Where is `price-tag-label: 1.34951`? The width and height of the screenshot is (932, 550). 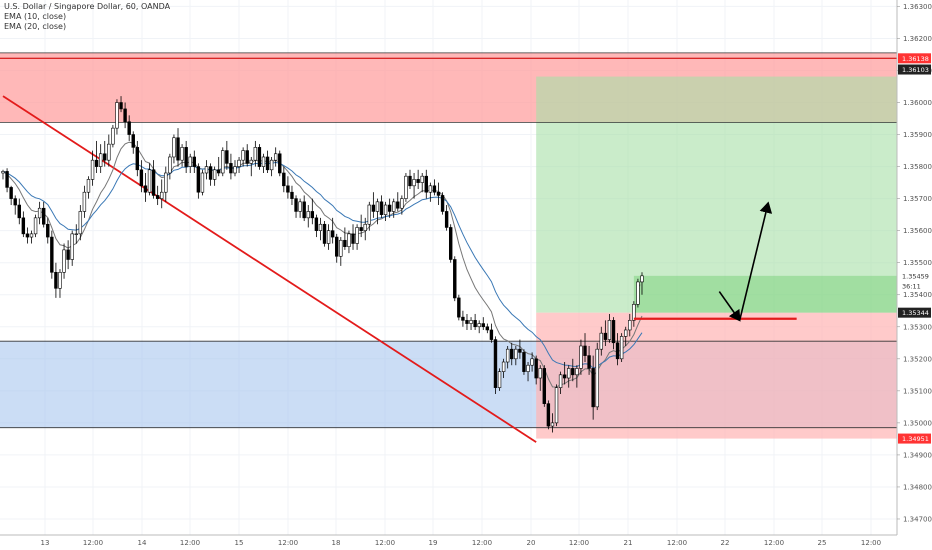 price-tag-label: 1.34951 is located at coordinates (915, 439).